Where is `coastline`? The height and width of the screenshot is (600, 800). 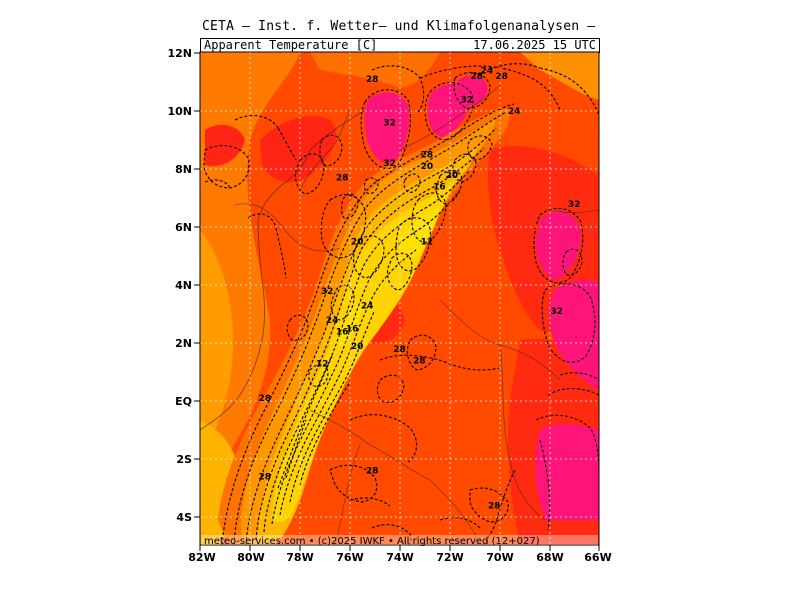 coastline is located at coordinates (283, 270).